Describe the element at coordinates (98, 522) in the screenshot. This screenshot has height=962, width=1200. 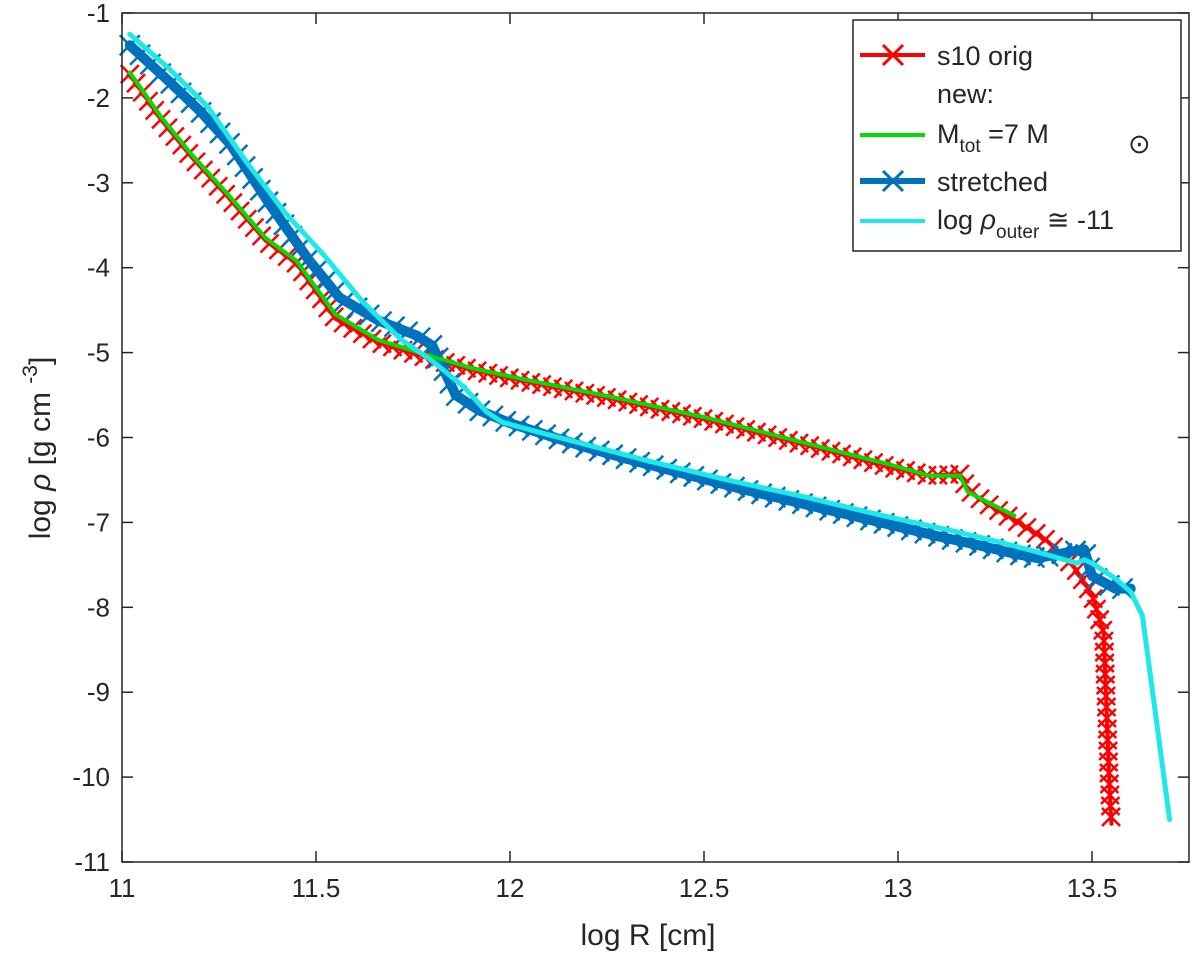
I see `y-tick-label: -7` at that location.